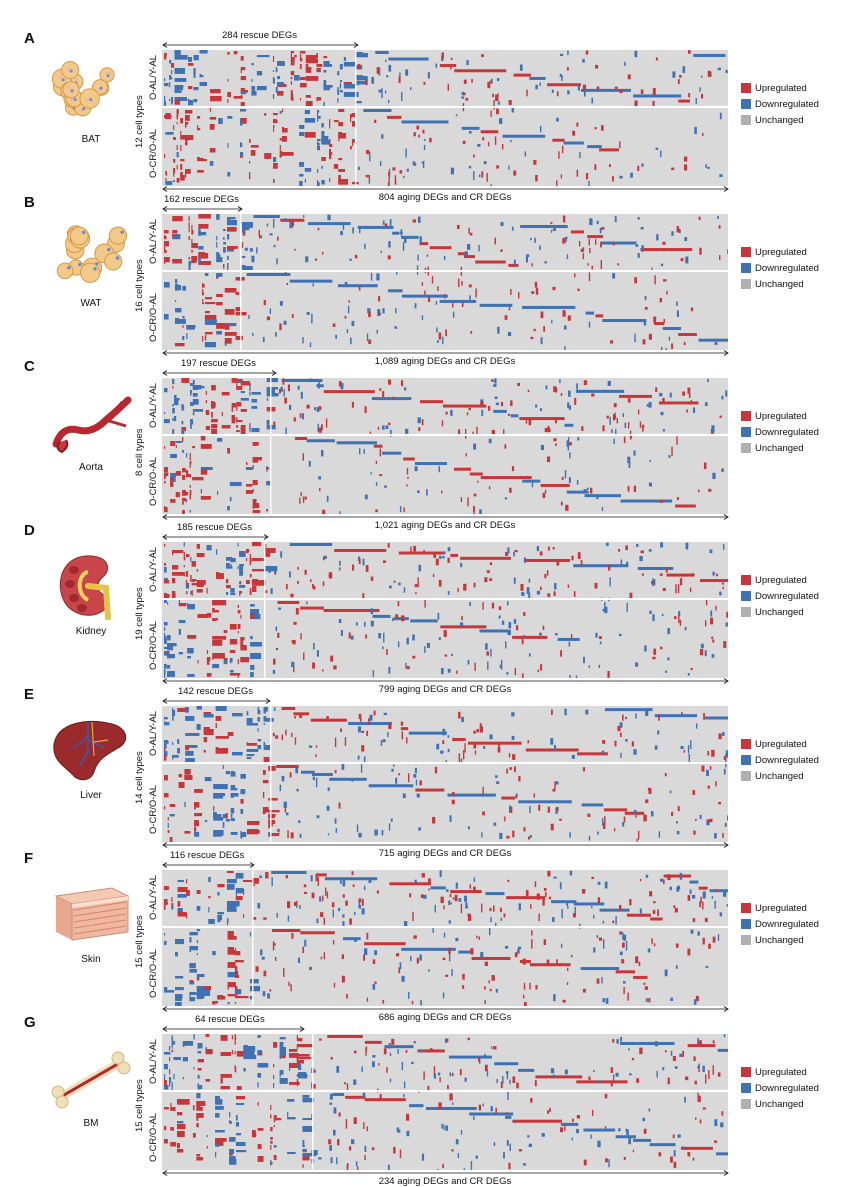  I want to click on rescue-degs-label: 197 rescue DEGs, so click(218, 363).